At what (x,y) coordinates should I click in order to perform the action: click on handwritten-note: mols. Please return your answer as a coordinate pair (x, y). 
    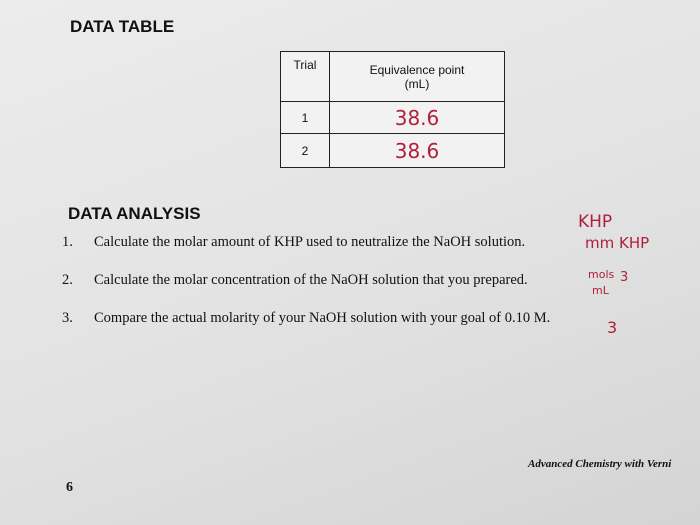
    Looking at the image, I should click on (601, 274).